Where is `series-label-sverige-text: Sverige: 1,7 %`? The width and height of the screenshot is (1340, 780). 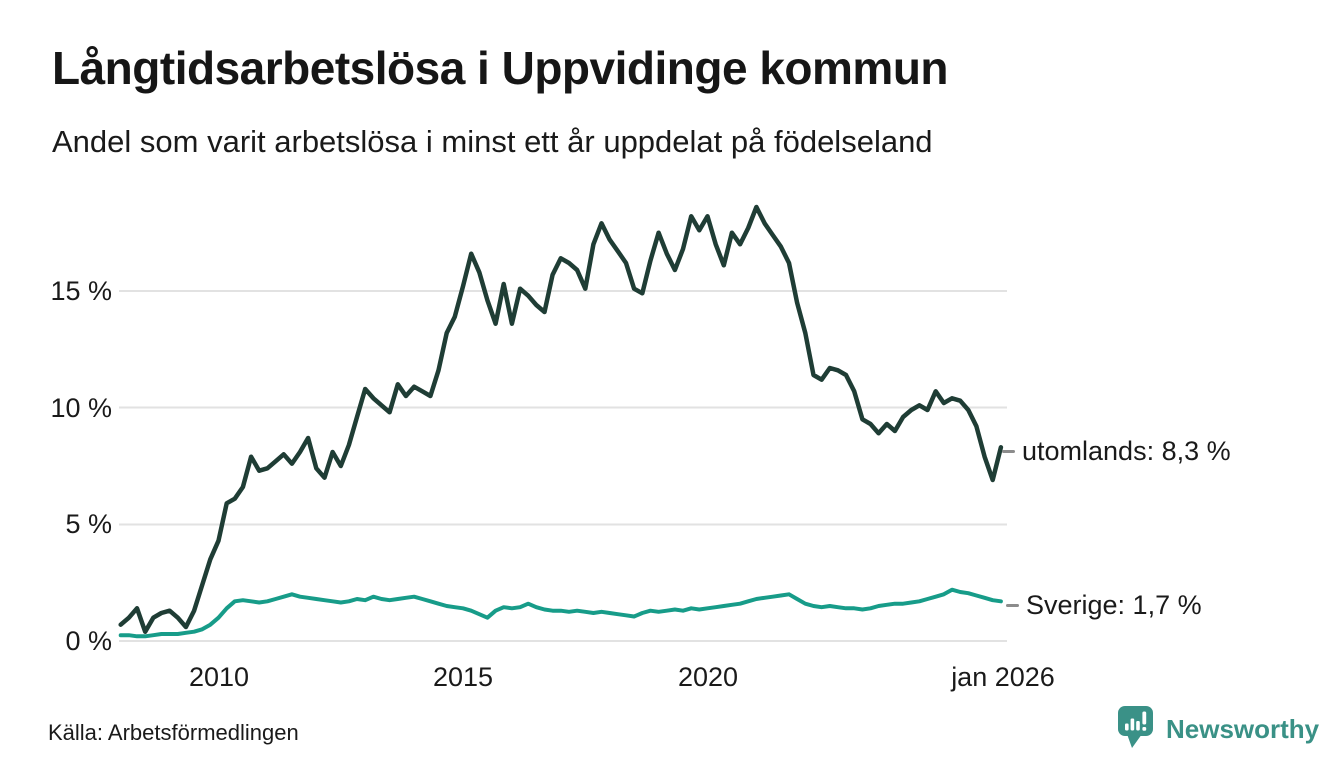
series-label-sverige-text: Sverige: 1,7 % is located at coordinates (1114, 605).